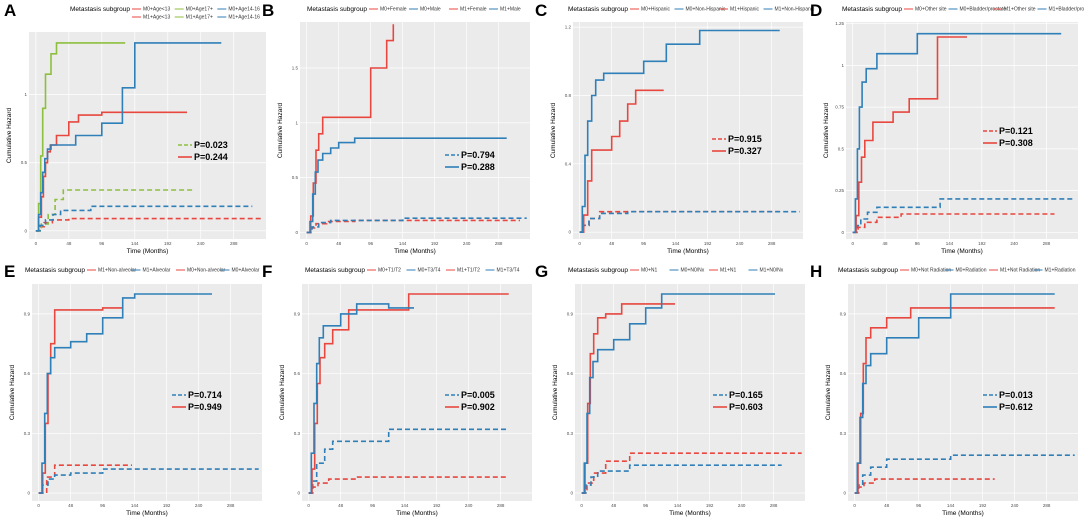  Describe the element at coordinates (24, 162) in the screenshot. I see `y-tick-label: 0.5` at that location.